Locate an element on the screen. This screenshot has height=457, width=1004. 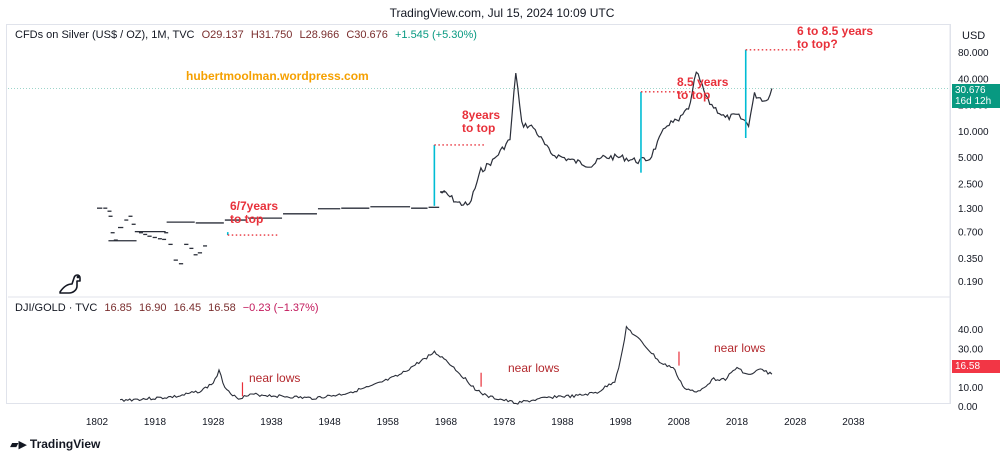
bottom-legend-change: −0.23 (−1.37%) is located at coordinates (280, 308).